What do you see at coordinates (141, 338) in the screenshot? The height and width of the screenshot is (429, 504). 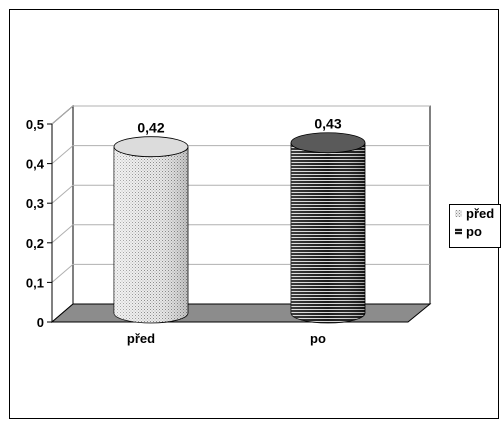 I see `x-category-label: před` at bounding box center [141, 338].